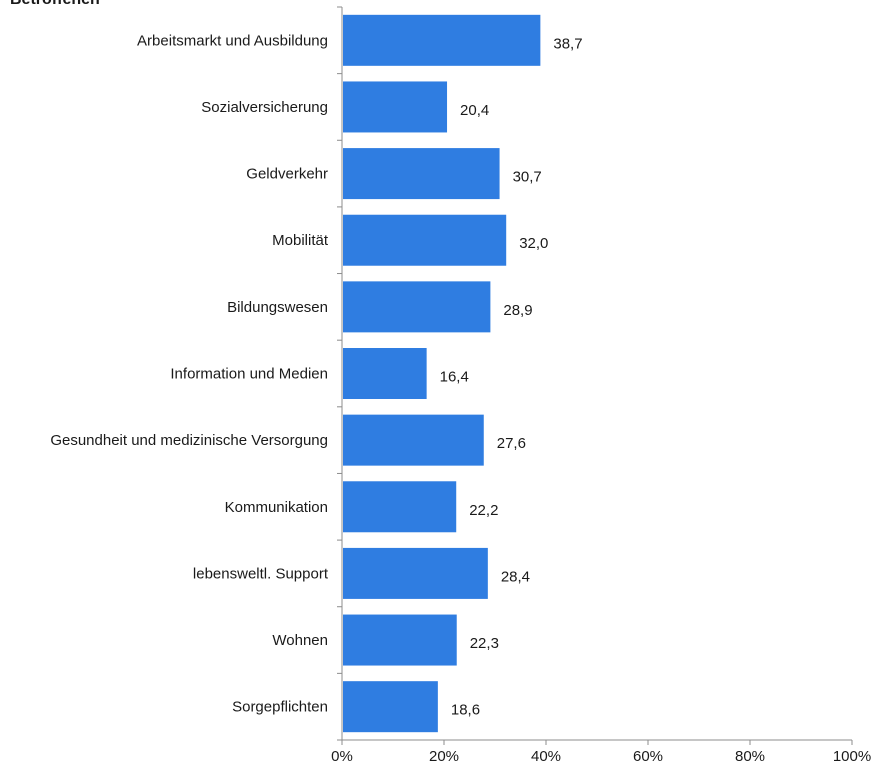 The width and height of the screenshot is (876, 767). Describe the element at coordinates (533, 243) in the screenshot. I see `value-label: 32,0` at that location.